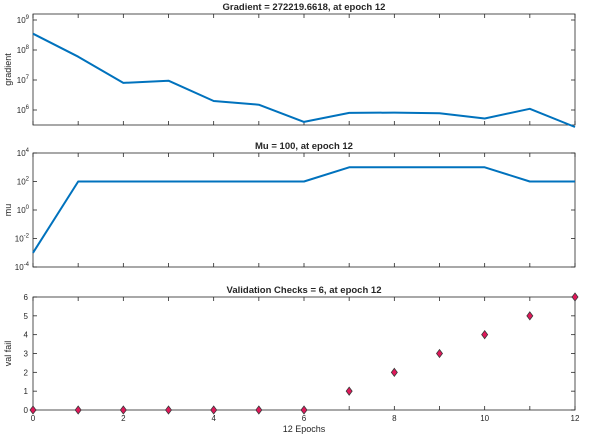 This screenshot has height=436, width=592. Describe the element at coordinates (26, 297) in the screenshot. I see `y-tick-label: 6` at that location.